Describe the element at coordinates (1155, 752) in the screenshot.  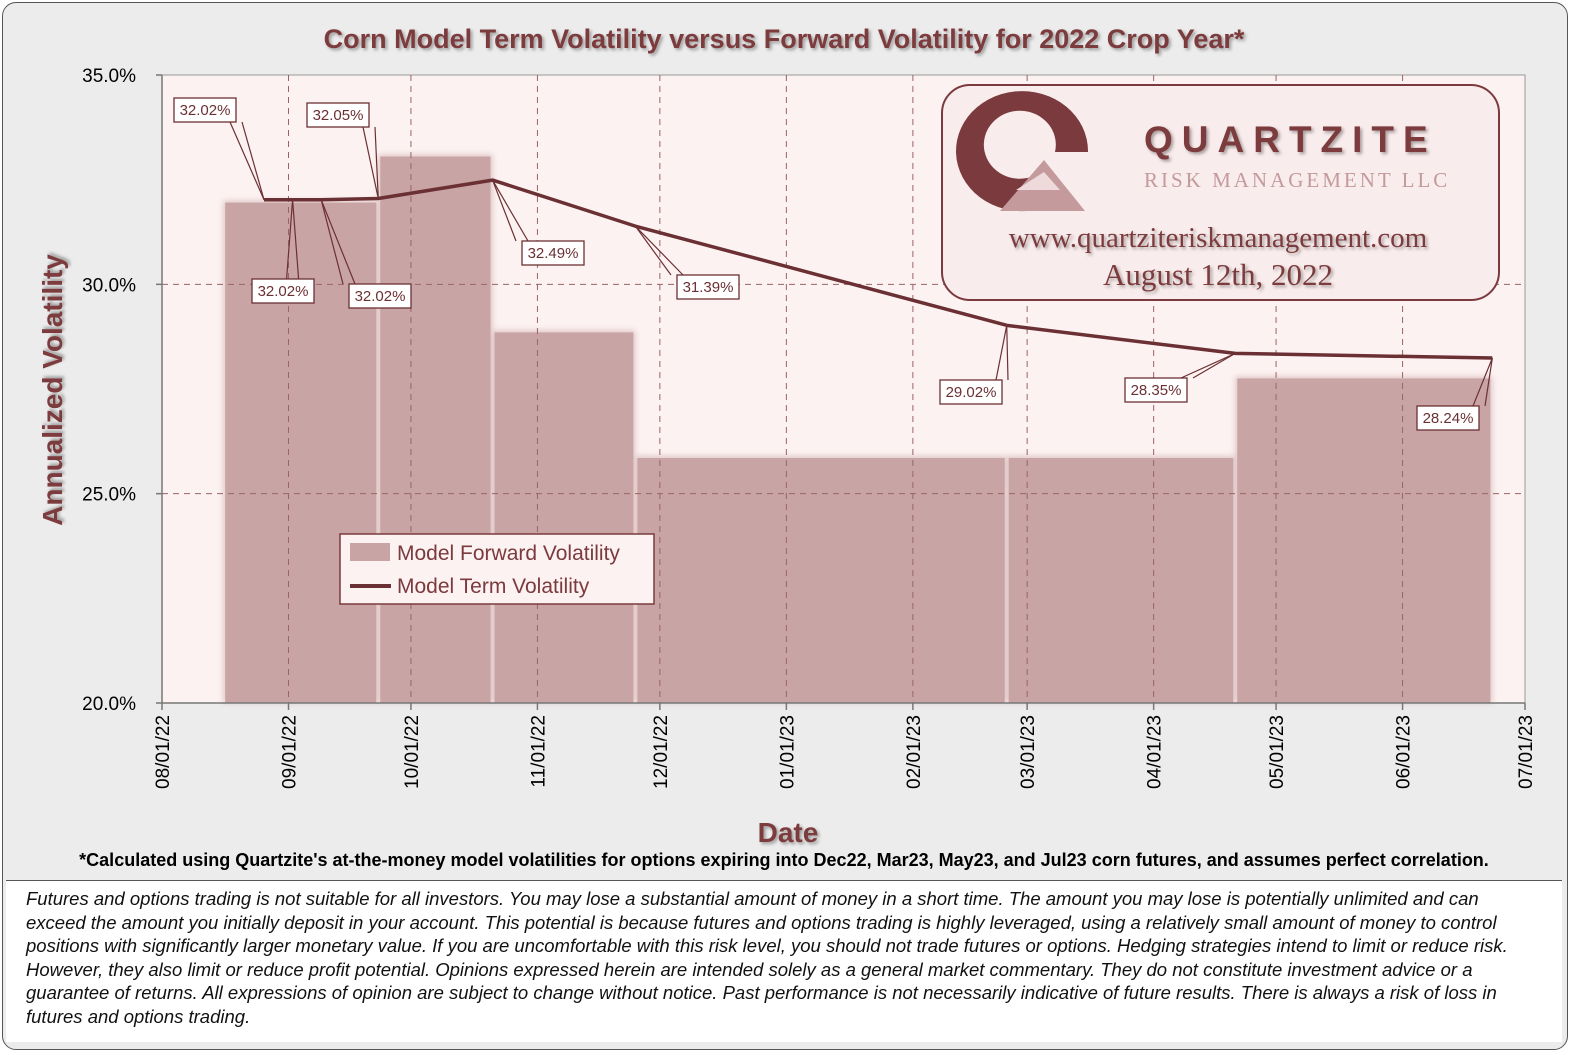
I see `x-tick-label: 04/01/23` at that location.